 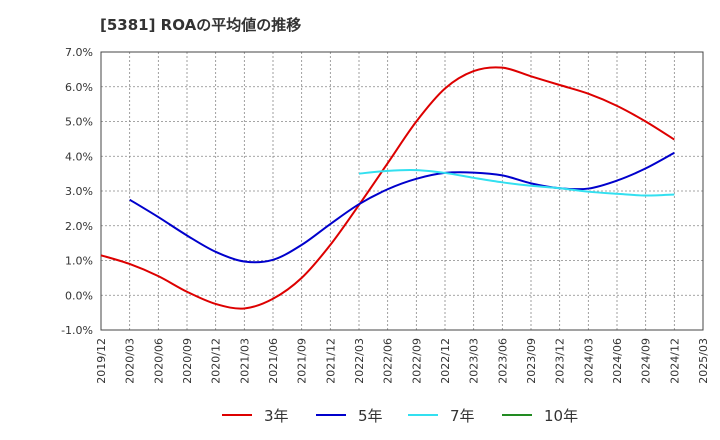 What do you see at coordinates (359, 361) in the screenshot?
I see `x-tick-label: 2022/03` at bounding box center [359, 361].